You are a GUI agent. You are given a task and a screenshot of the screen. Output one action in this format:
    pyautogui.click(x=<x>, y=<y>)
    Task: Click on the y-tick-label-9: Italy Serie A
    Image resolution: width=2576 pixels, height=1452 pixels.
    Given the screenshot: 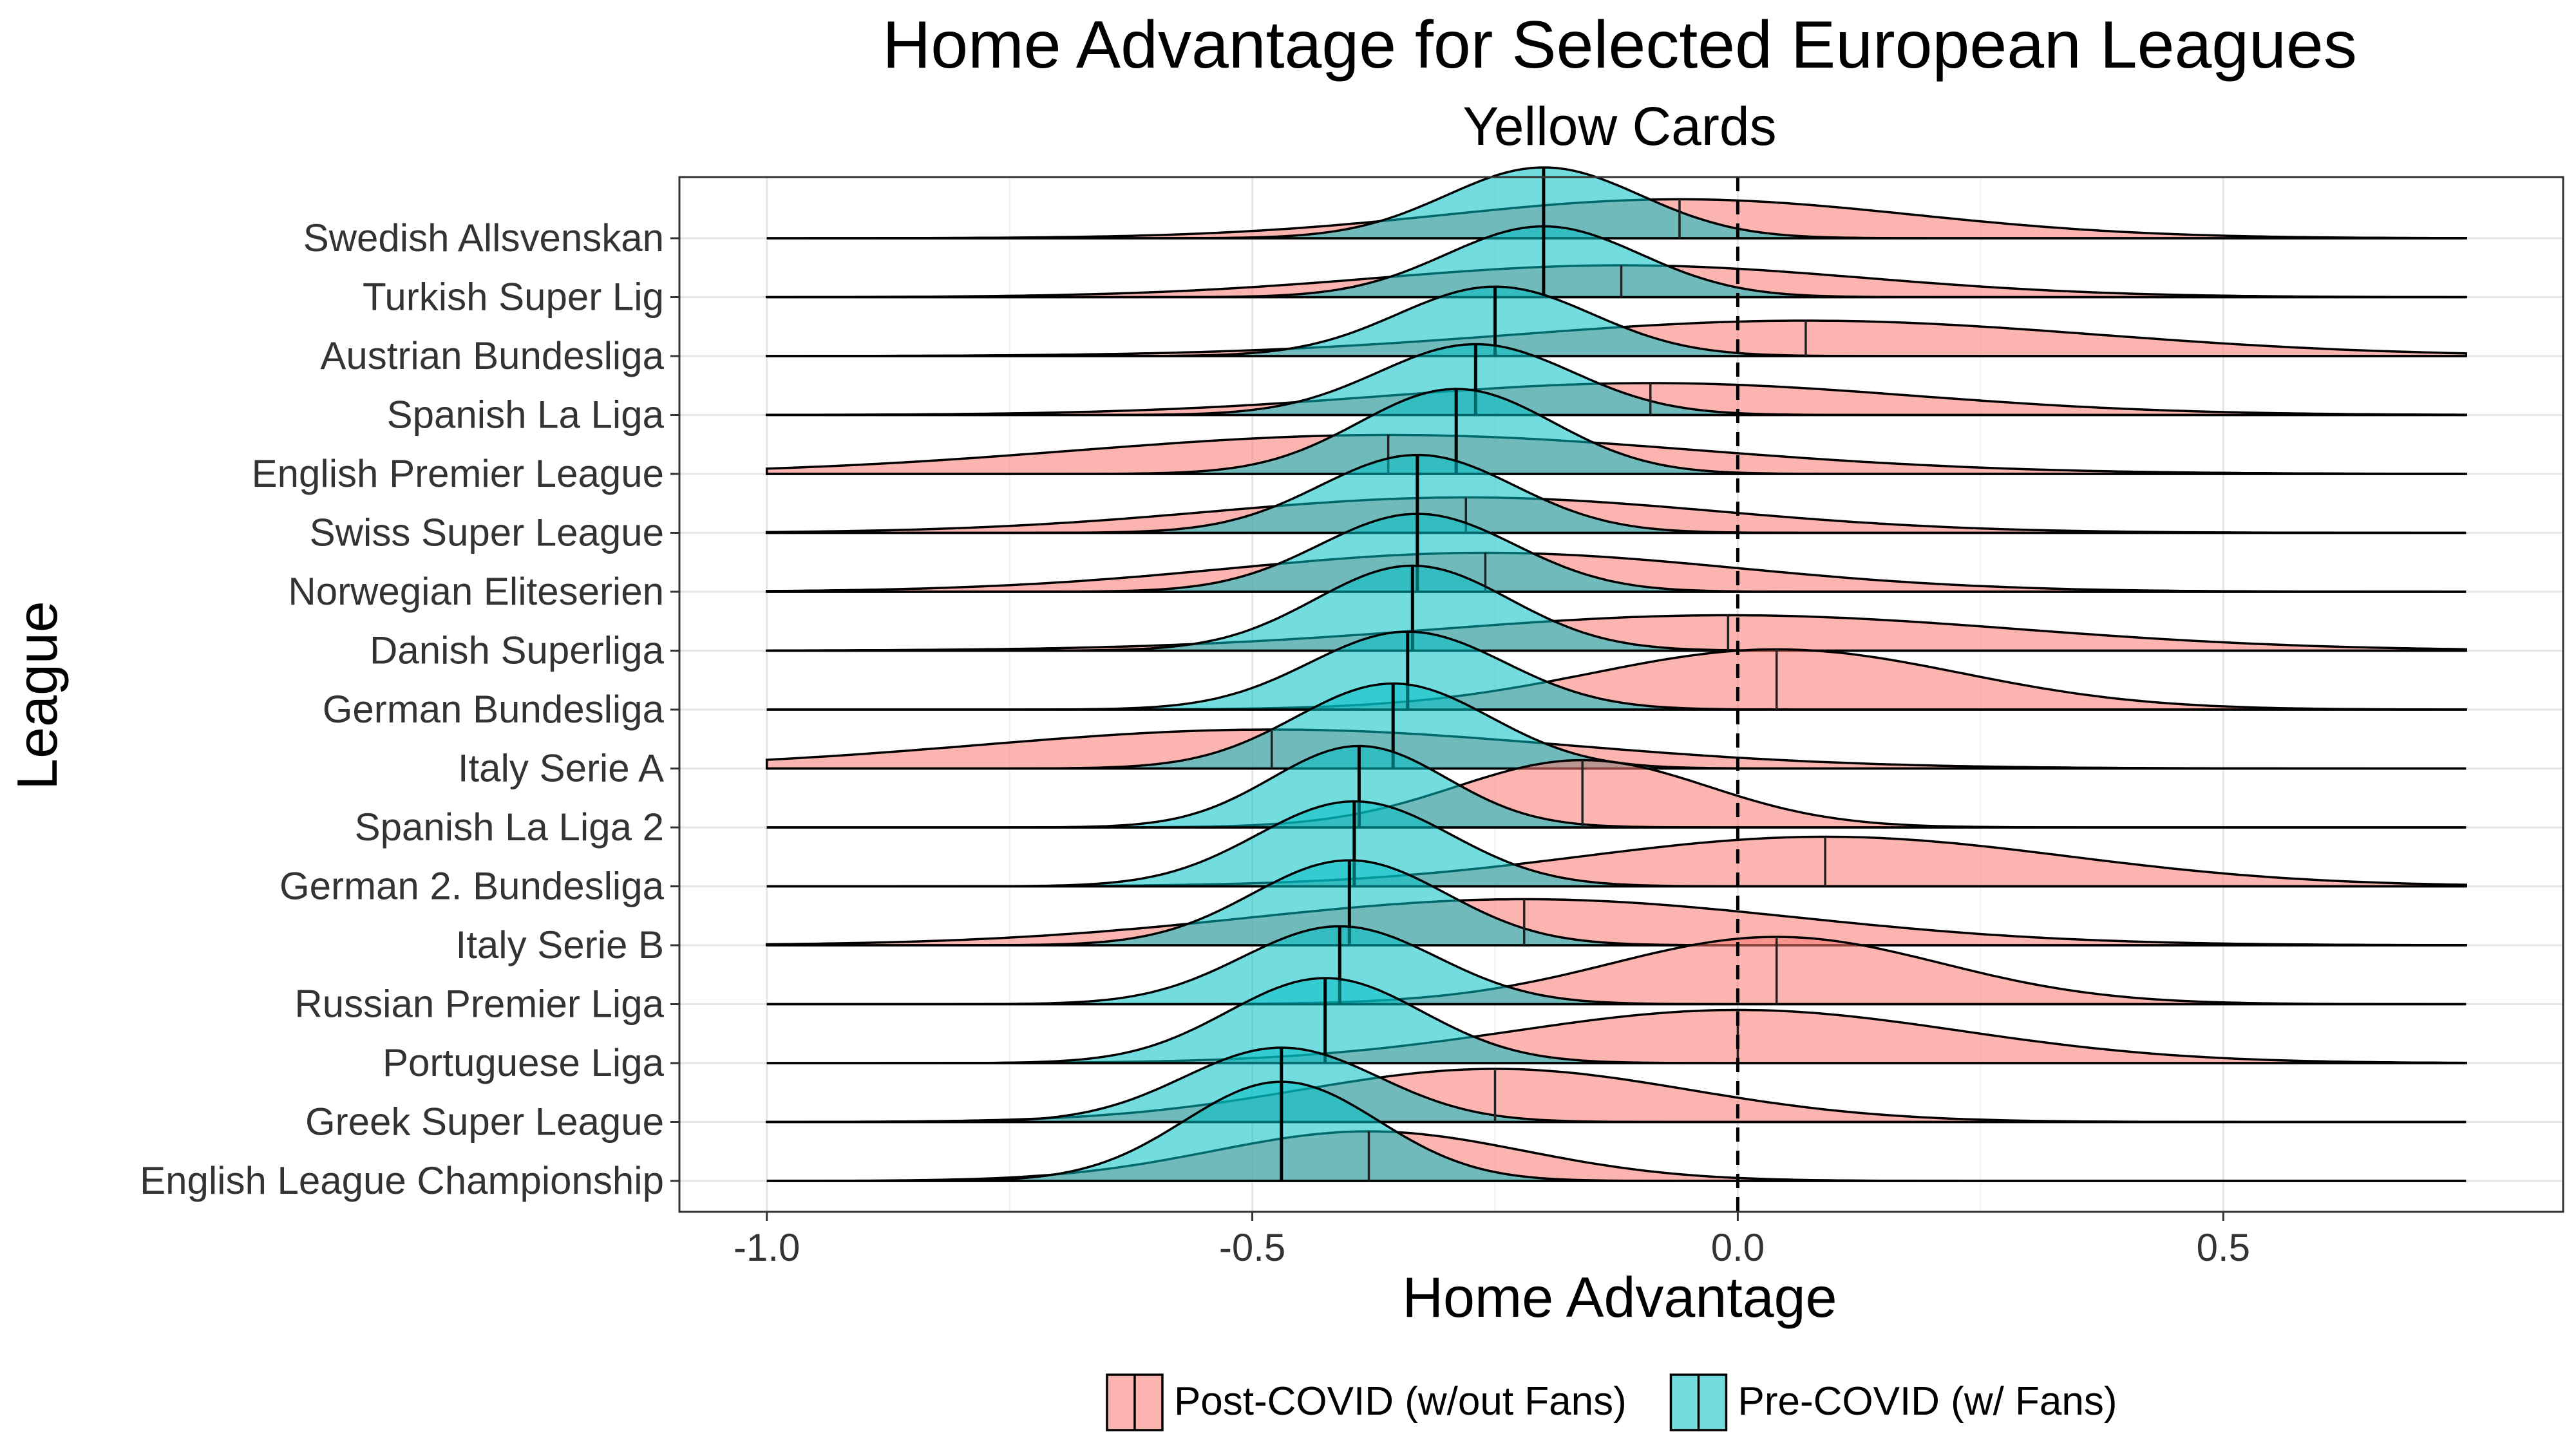 What is the action you would take?
    pyautogui.click(x=561, y=768)
    